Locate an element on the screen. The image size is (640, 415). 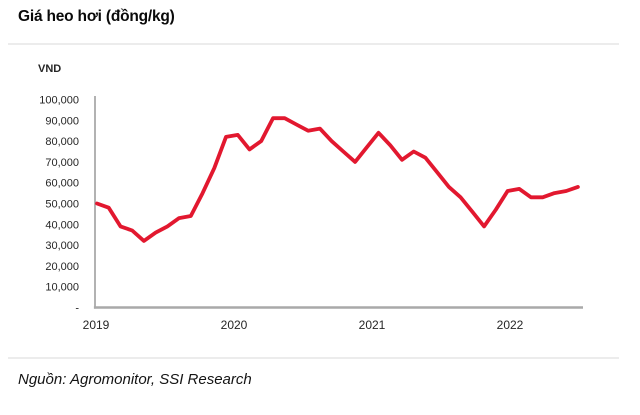
x-tick-label: 2020 is located at coordinates (234, 325).